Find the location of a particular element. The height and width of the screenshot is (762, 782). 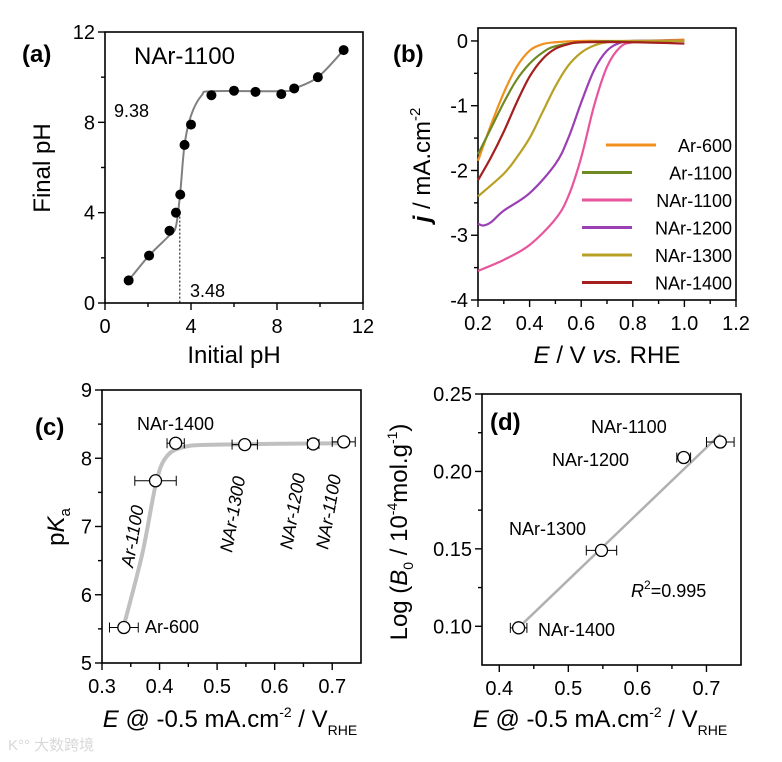

legend-item: Ar-600 is located at coordinates (669, 146).